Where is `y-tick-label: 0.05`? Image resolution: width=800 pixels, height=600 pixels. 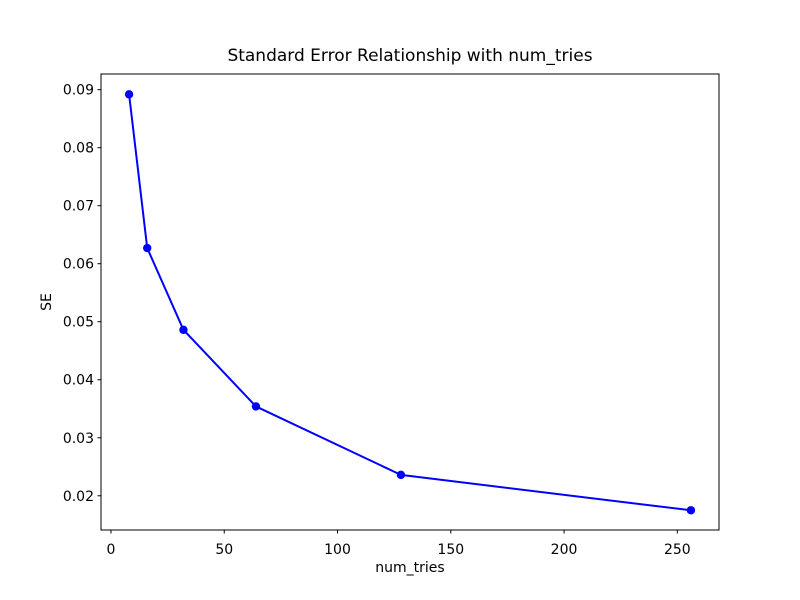
y-tick-label: 0.05 is located at coordinates (78, 323).